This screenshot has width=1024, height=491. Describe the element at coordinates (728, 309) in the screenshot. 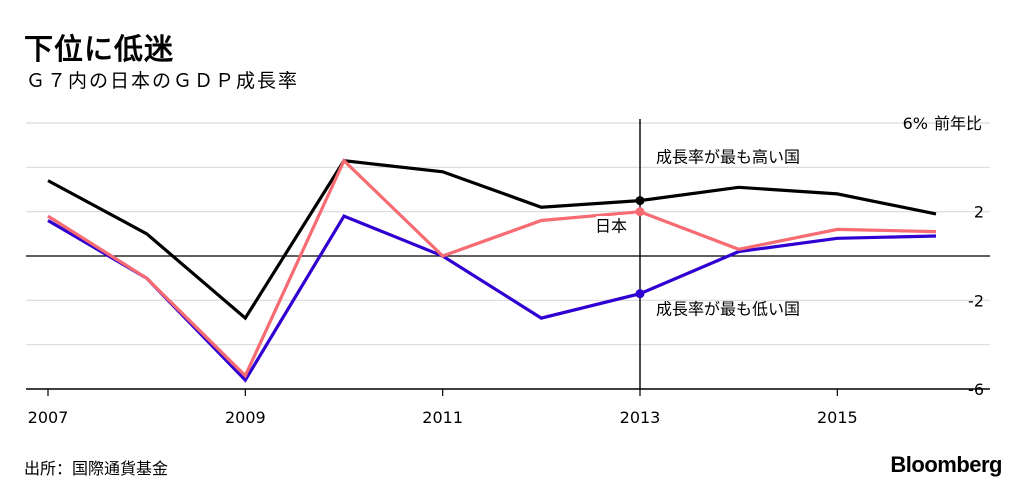

I see `annotation-lowest: 成長率が最も低い国` at that location.